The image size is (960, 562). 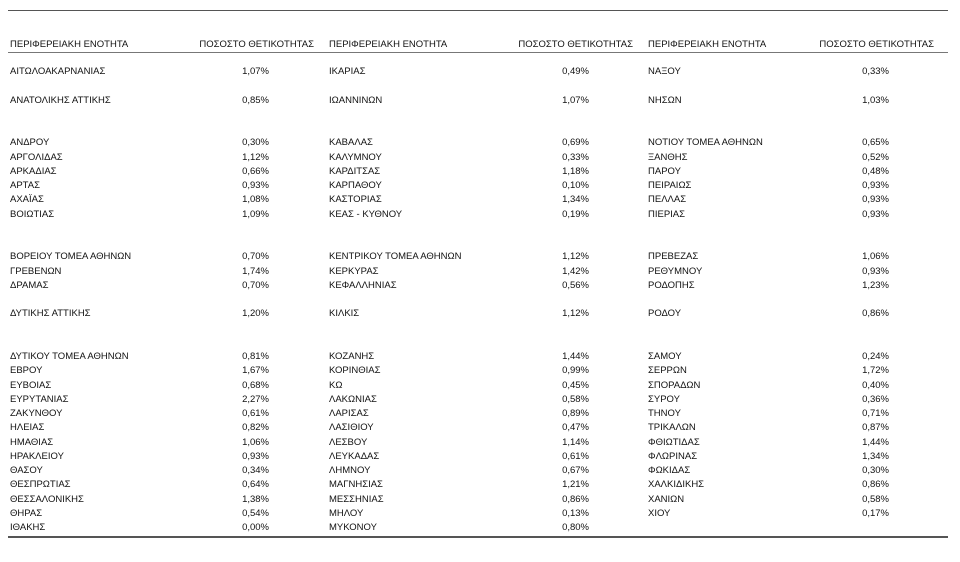 I want to click on region-name: ΚΟΖΑΝΗΣ, so click(x=352, y=356).